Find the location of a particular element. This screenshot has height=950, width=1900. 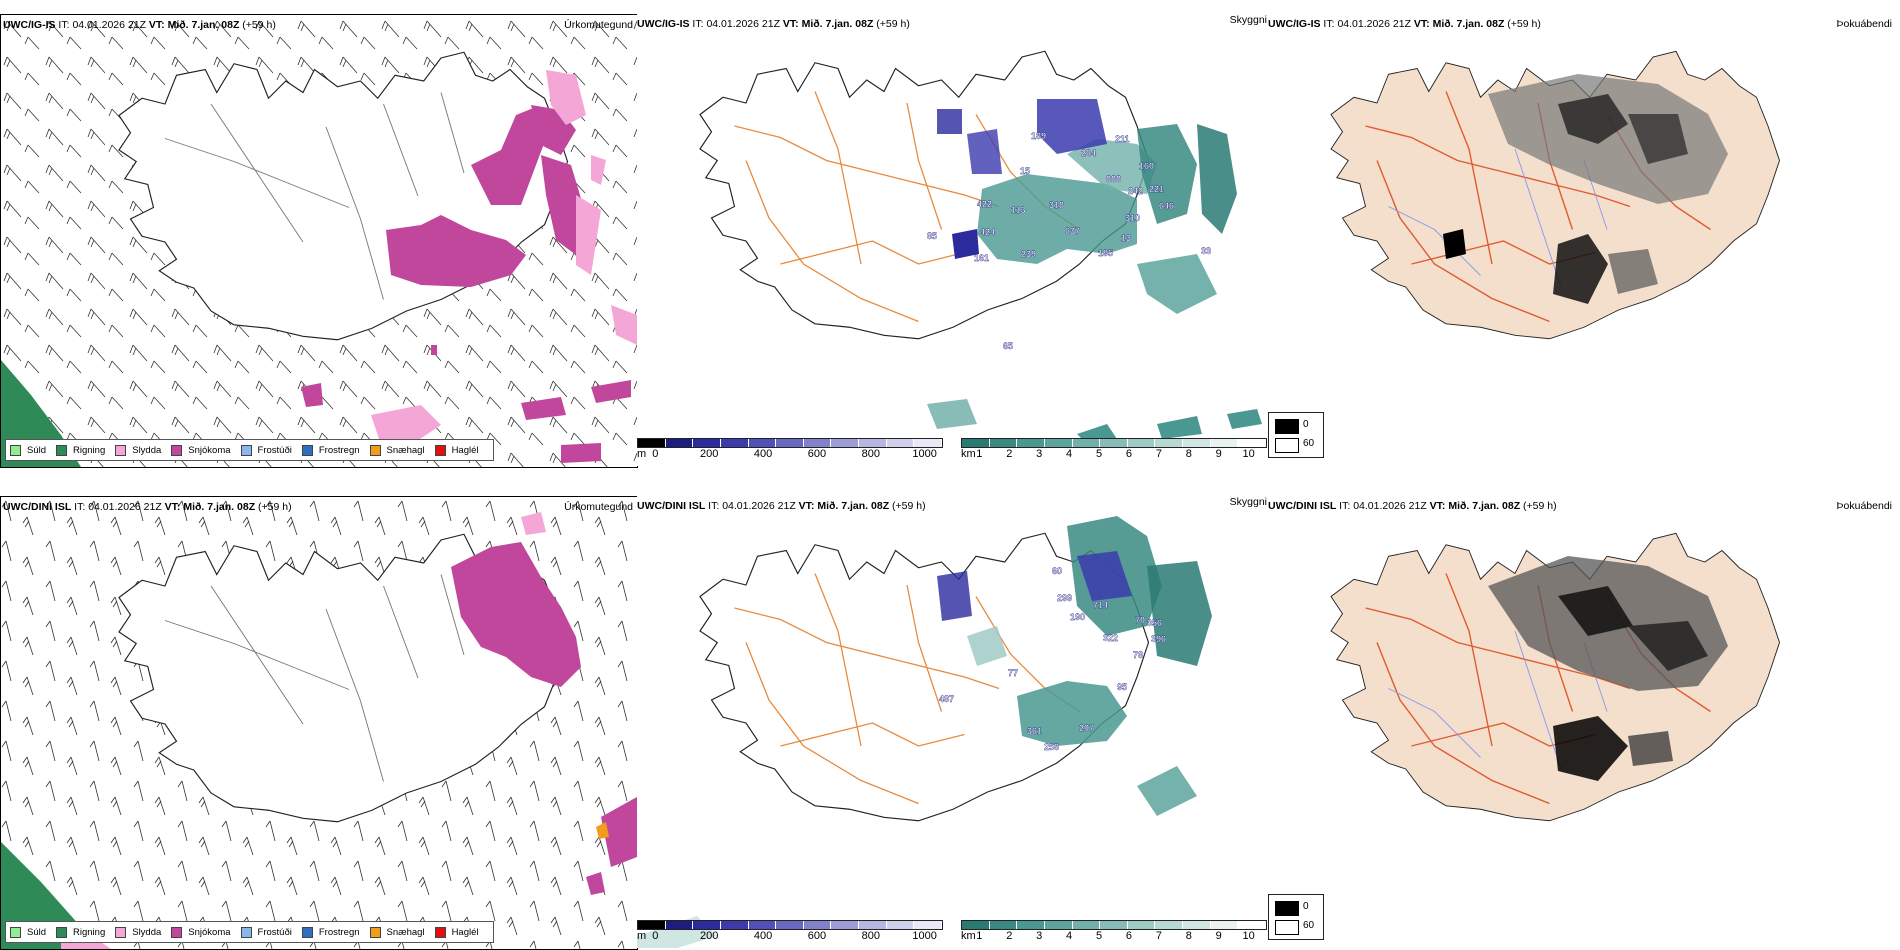

precip-legend-item: Haglél is located at coordinates (456, 932).